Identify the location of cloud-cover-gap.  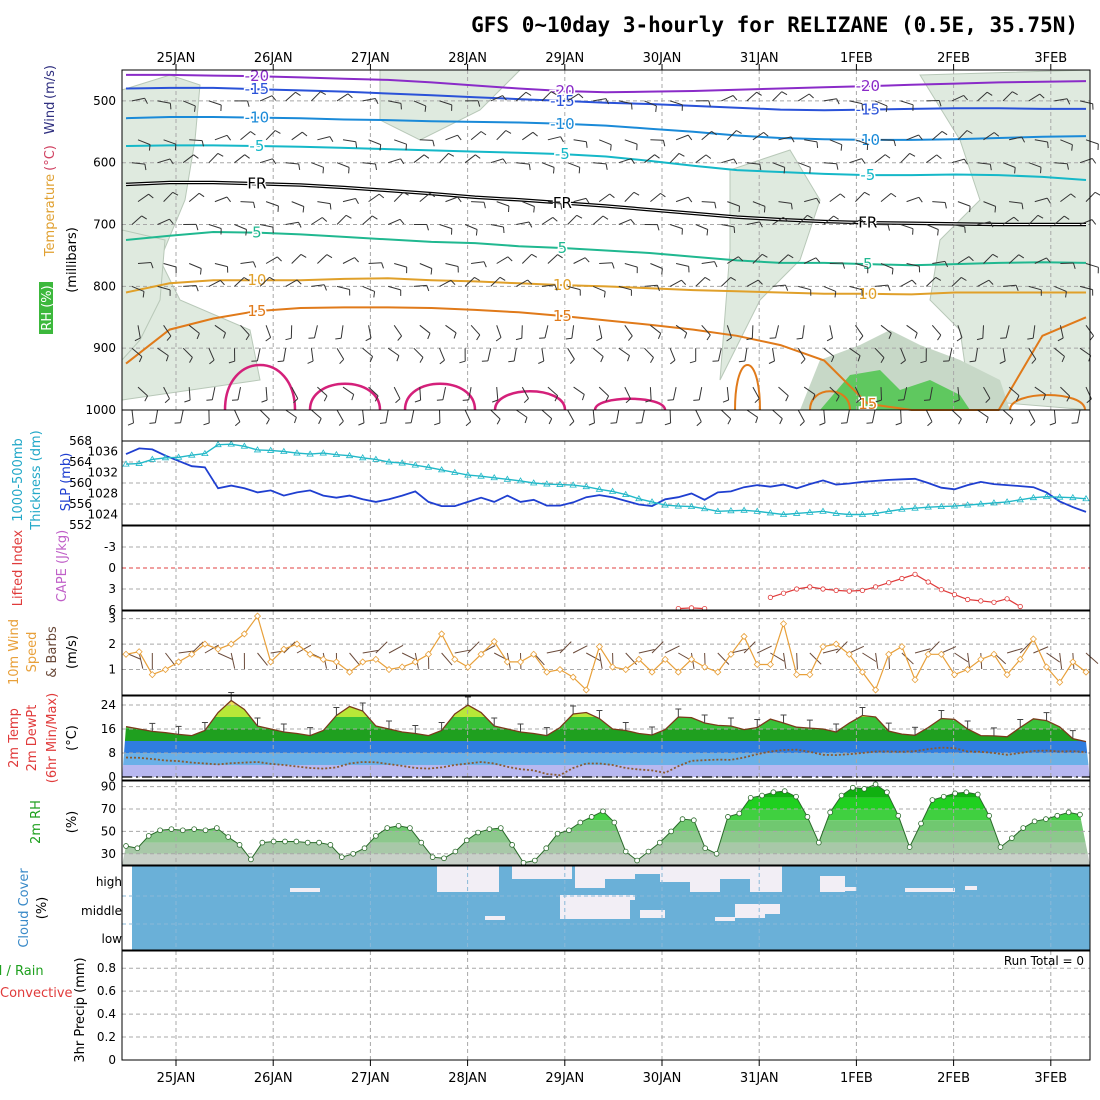
(725, 919).